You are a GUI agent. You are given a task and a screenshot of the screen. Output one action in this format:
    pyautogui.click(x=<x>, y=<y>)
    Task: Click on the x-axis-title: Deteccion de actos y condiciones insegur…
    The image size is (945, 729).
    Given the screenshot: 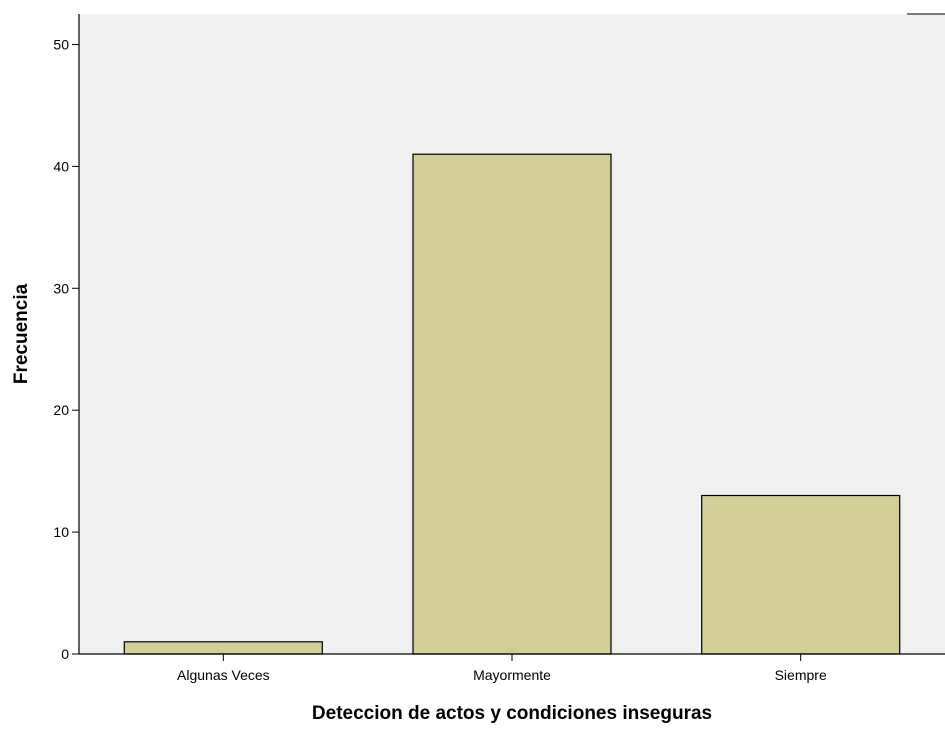 What is the action you would take?
    pyautogui.click(x=512, y=713)
    